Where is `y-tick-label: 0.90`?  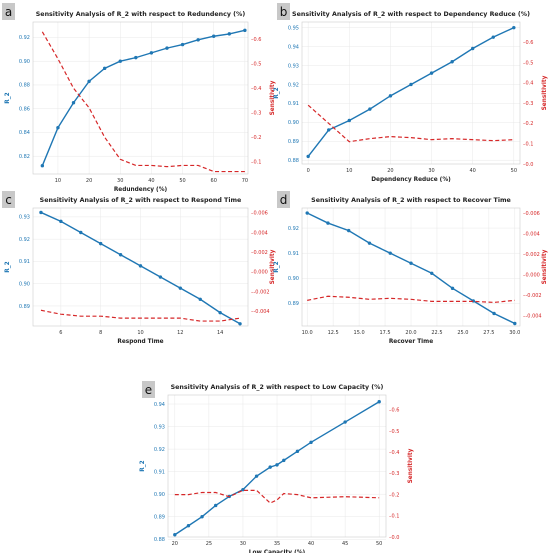 y-tick-label: 0.90 is located at coordinates (24, 62).